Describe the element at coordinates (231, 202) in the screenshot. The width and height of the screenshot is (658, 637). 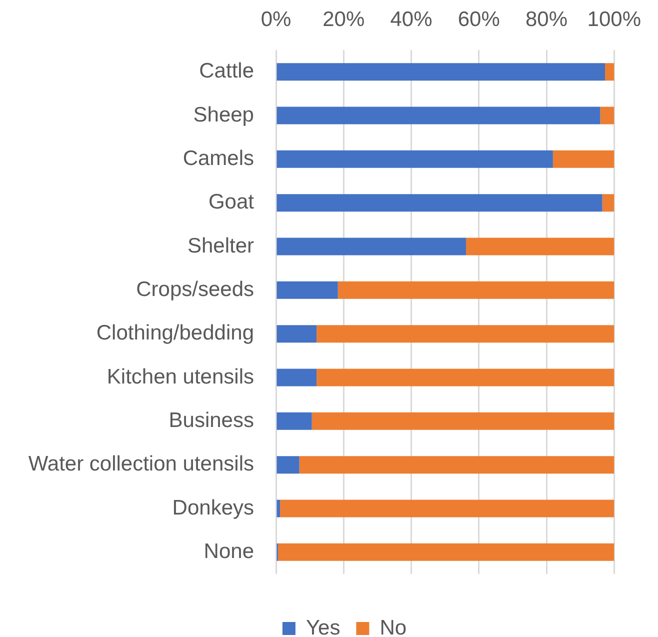
I see `y-tick-label: Goat` at that location.